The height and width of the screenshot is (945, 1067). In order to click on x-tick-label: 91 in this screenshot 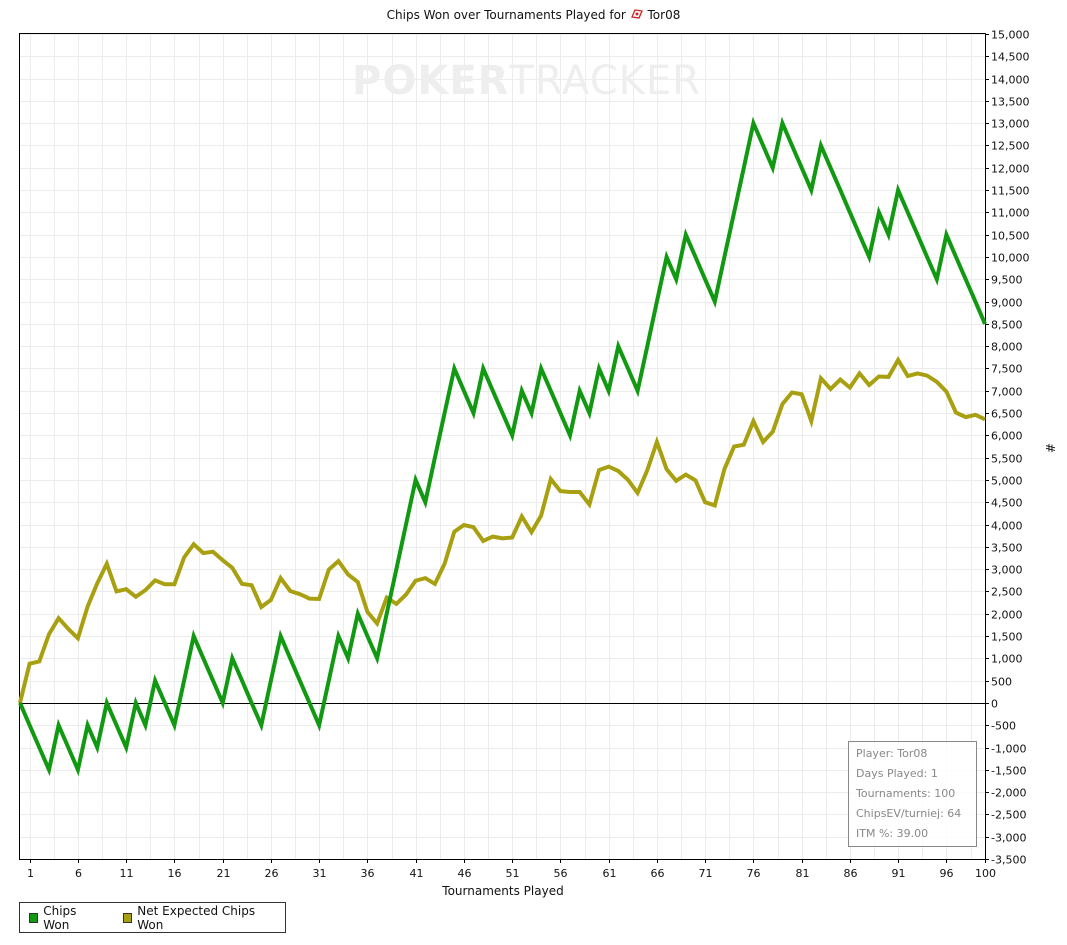, I will do `click(899, 873)`.